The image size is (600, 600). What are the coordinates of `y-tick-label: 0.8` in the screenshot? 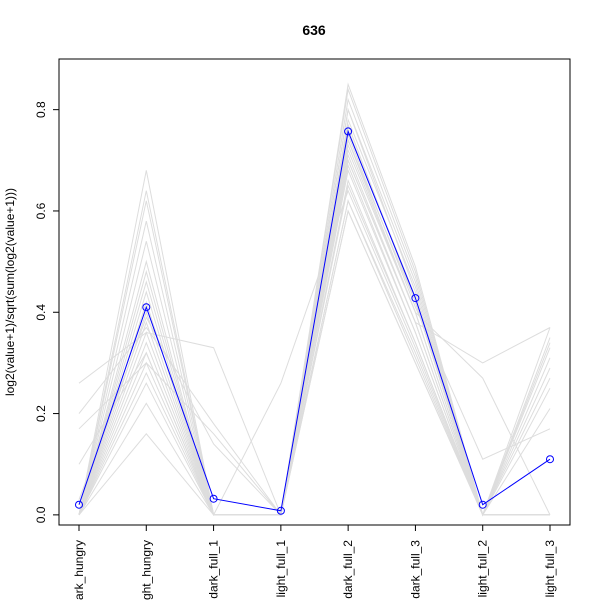 It's located at (41, 109).